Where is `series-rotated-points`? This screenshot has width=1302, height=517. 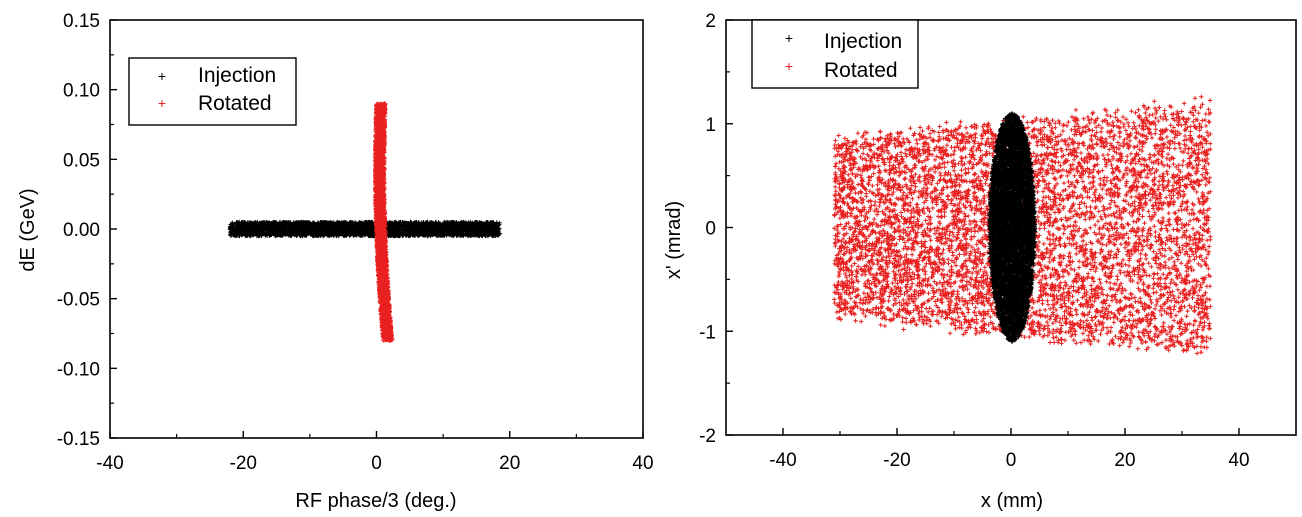 series-rotated-points is located at coordinates (383, 222).